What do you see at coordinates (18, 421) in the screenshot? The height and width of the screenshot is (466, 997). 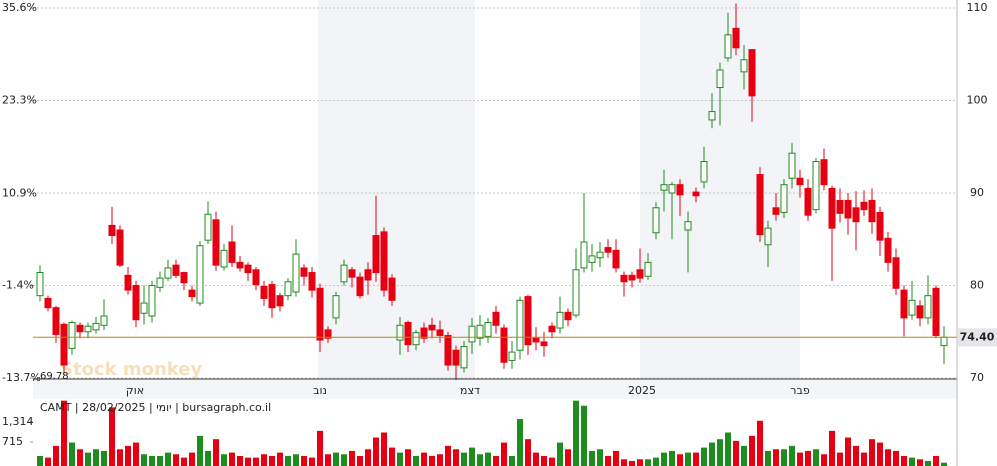 I see `y-tick-label: 1,314` at bounding box center [18, 421].